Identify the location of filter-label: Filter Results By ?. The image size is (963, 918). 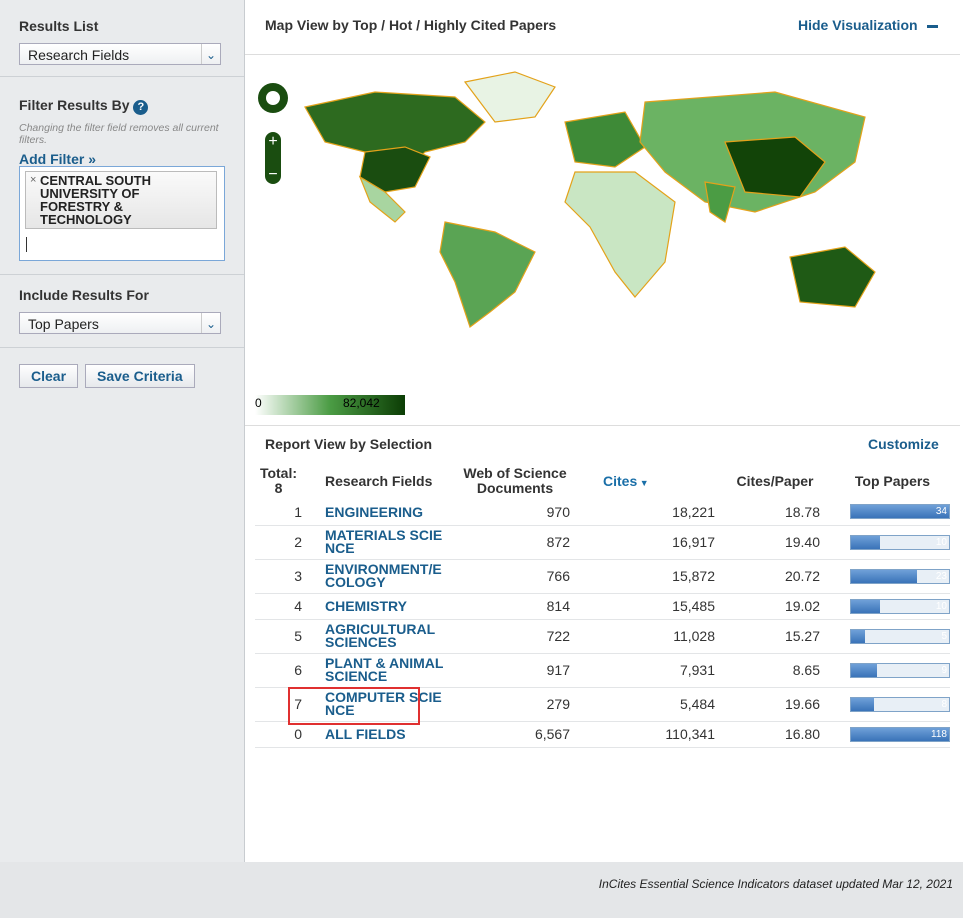
(84, 106).